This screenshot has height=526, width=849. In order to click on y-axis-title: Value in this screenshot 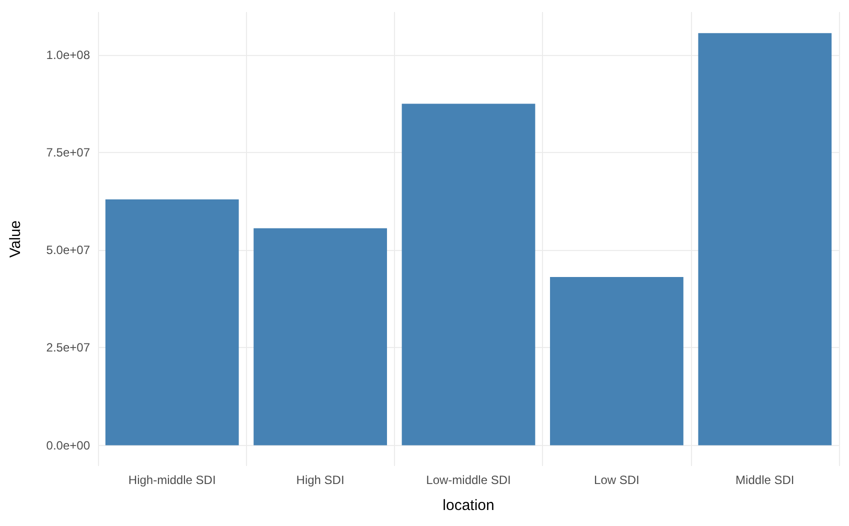, I will do `click(15, 239)`.